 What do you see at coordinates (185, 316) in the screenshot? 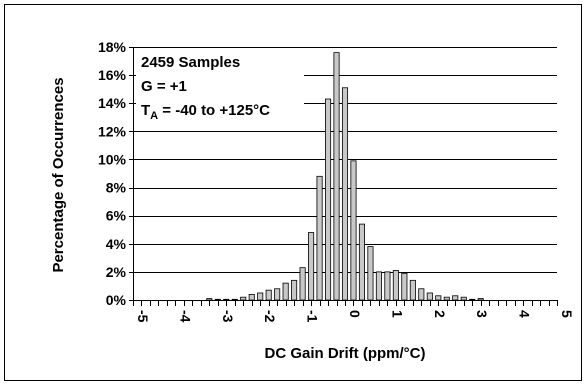
I see `x-tick-label: -4` at bounding box center [185, 316].